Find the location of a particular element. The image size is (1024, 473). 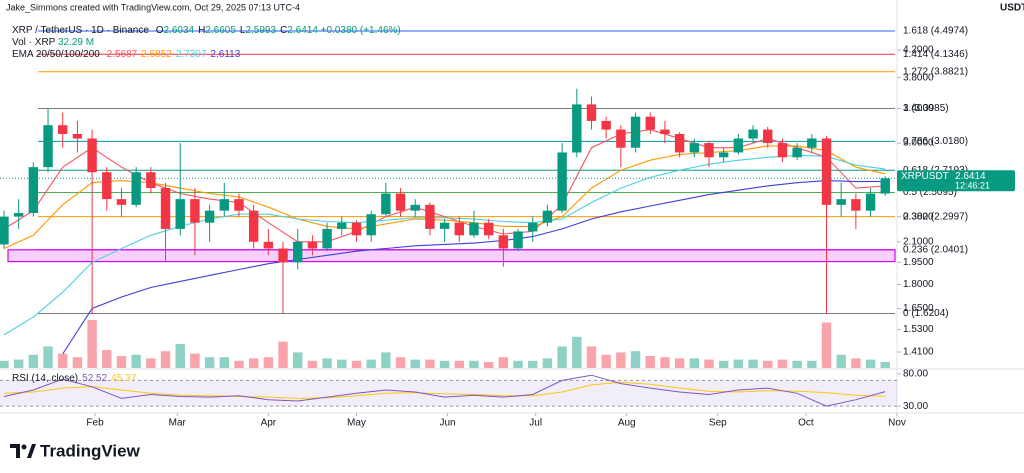

fib-label: 1 (3.3985) is located at coordinates (926, 108).